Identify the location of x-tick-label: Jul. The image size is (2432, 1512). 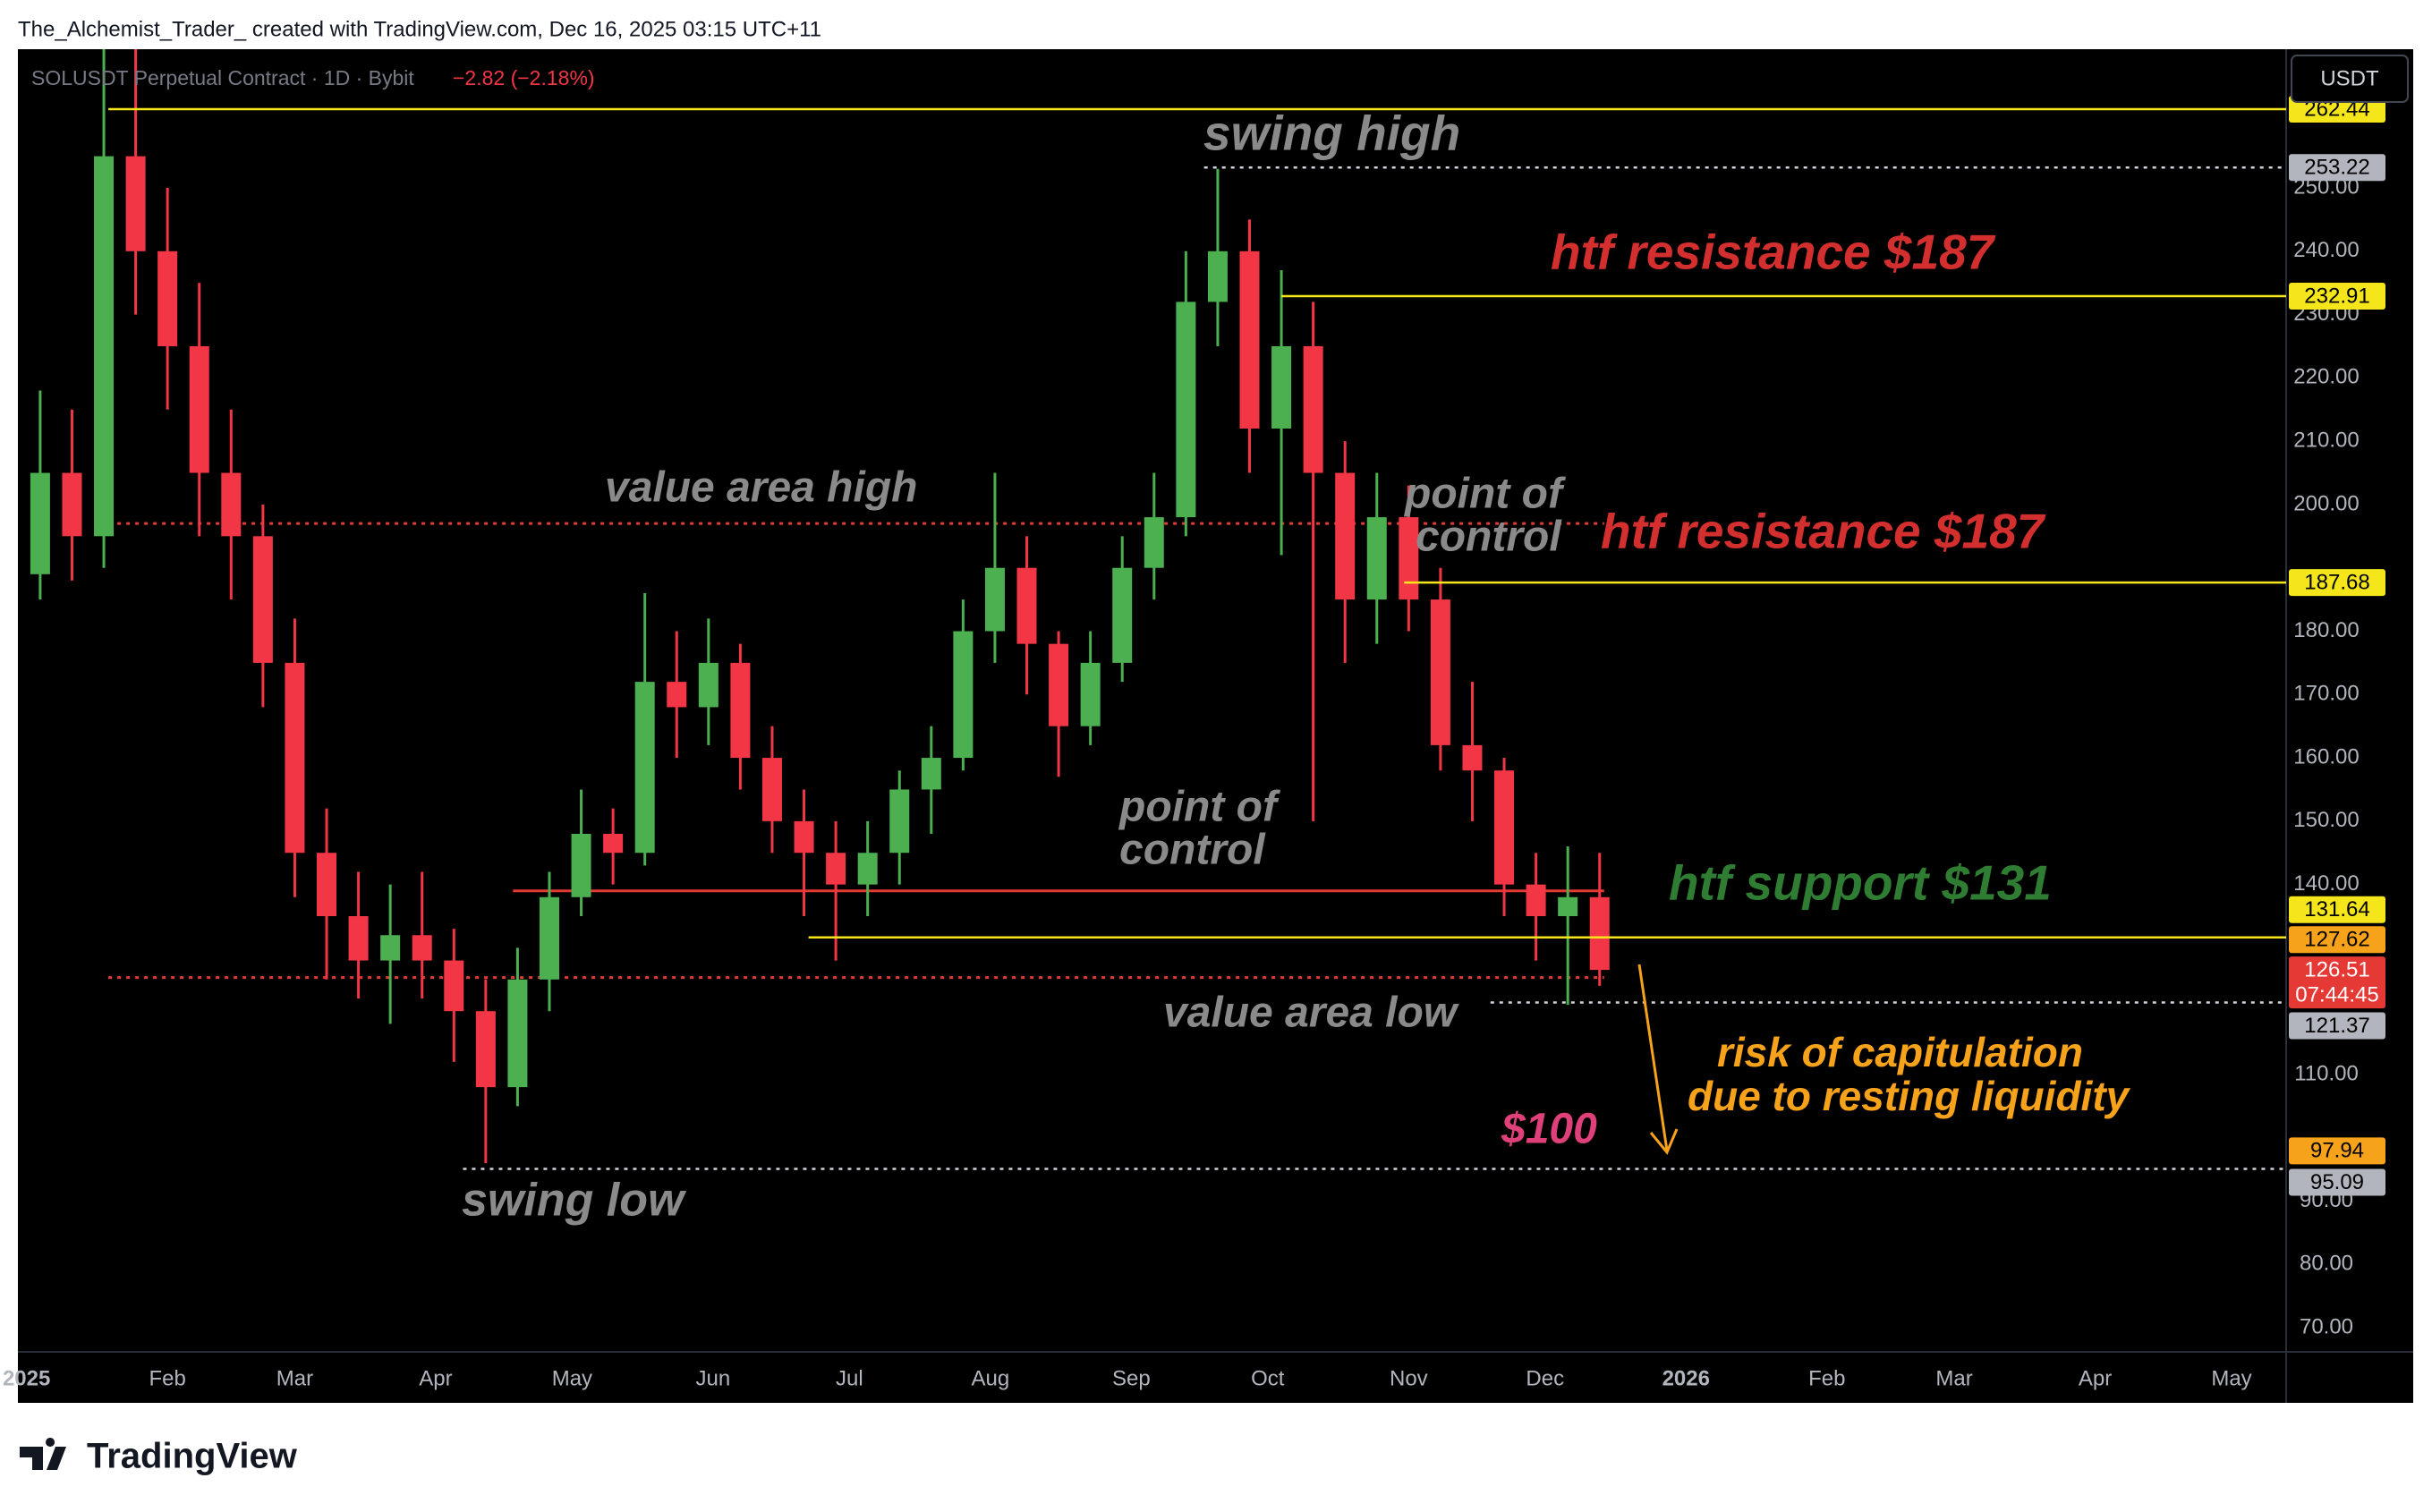
(849, 1378).